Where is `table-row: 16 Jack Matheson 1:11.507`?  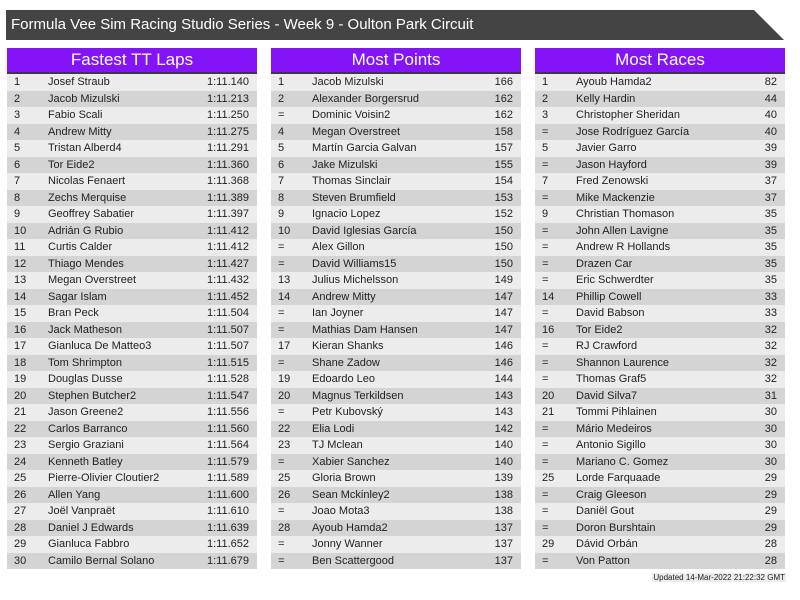
table-row: 16 Jack Matheson 1:11.507 is located at coordinates (132, 329).